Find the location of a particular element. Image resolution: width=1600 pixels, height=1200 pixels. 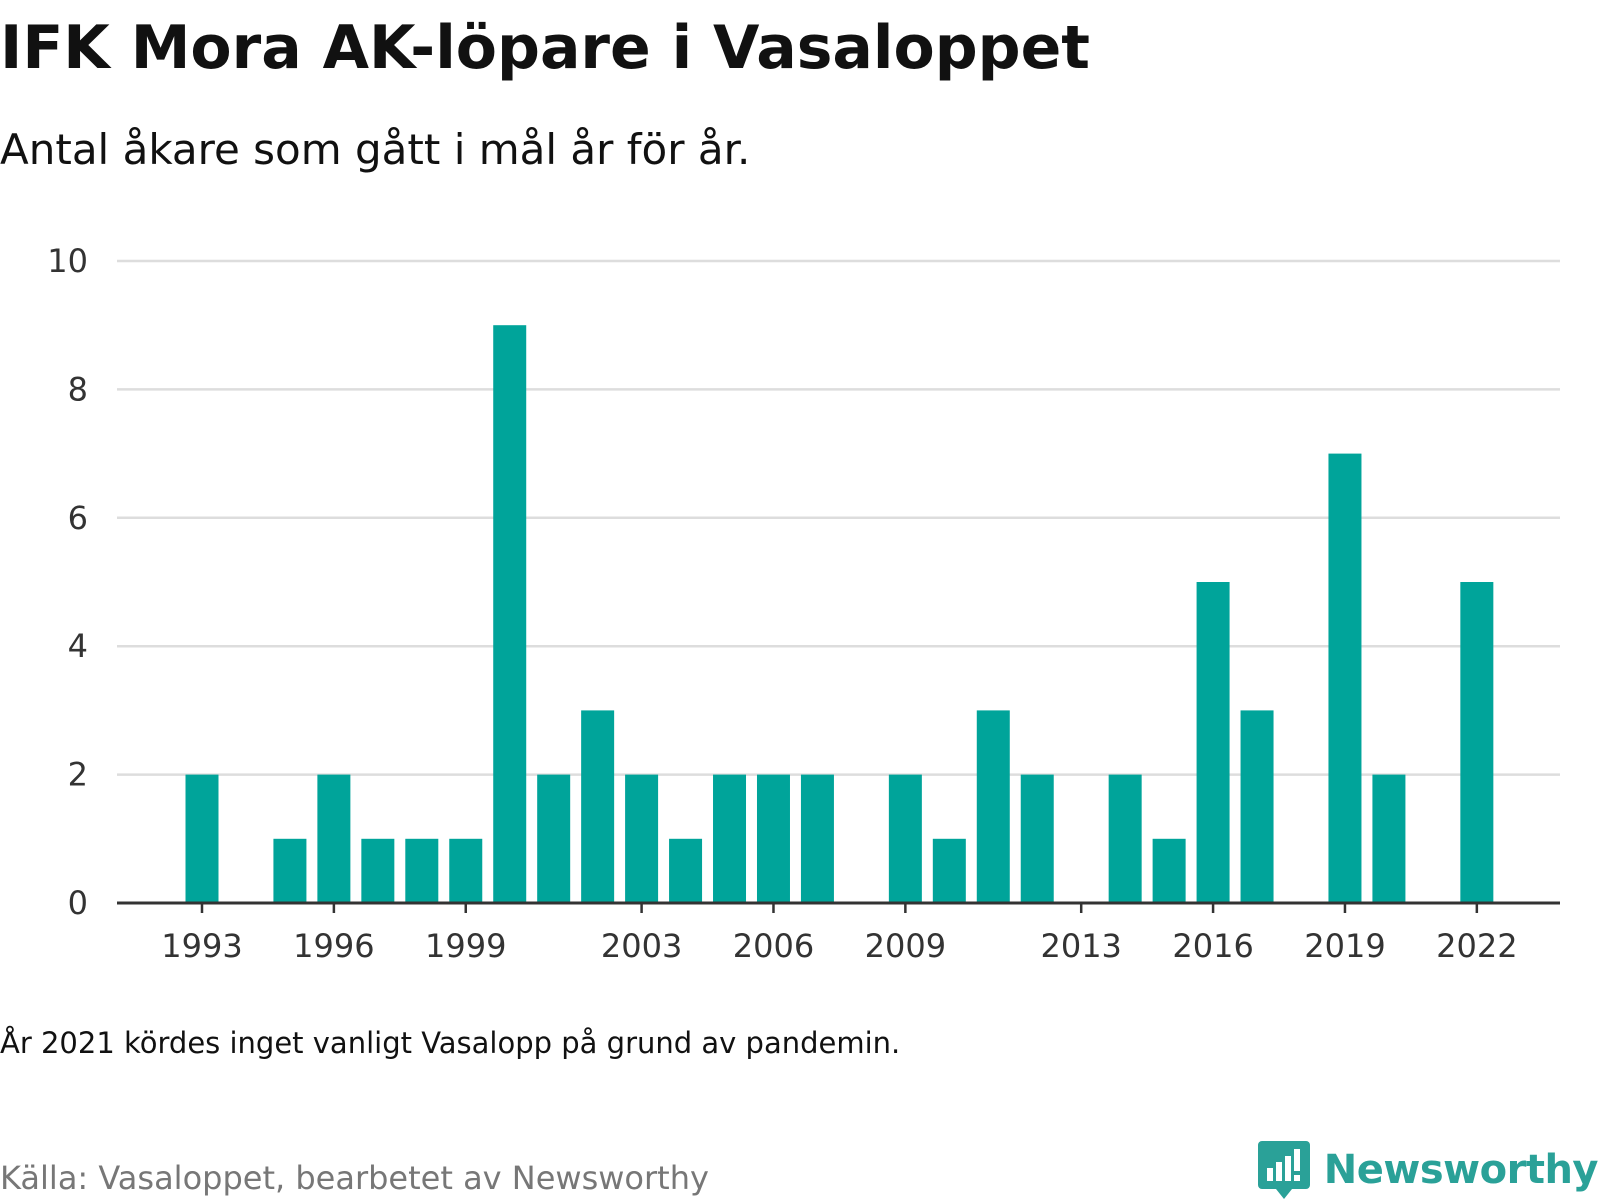

y-axis-ticks: 0 2 4 6 8 10 is located at coordinates (67, 582).